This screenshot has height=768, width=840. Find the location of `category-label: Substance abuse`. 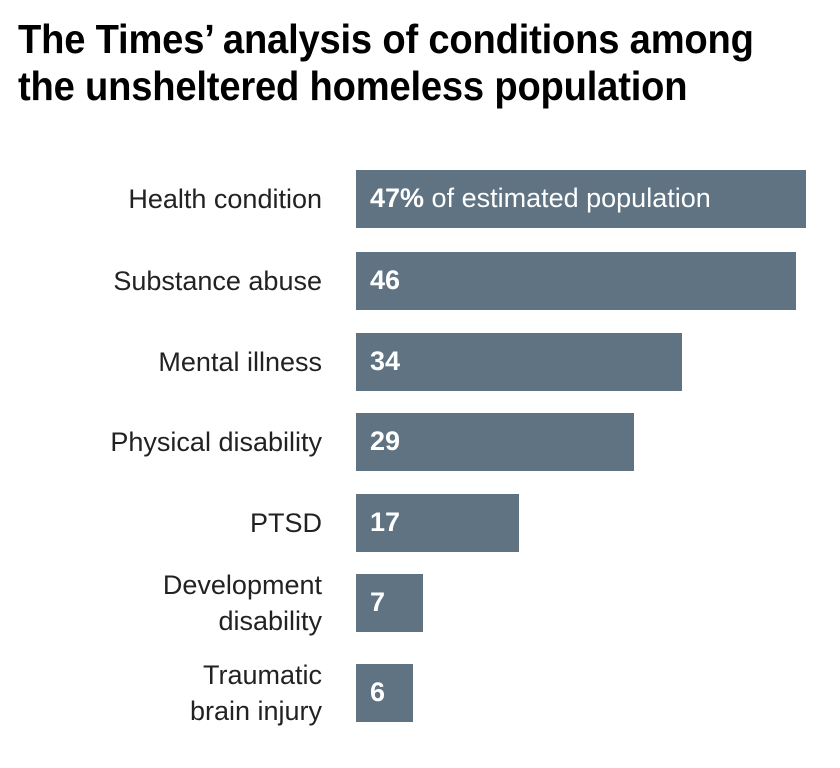

category-label: Substance abuse is located at coordinates (217, 281).